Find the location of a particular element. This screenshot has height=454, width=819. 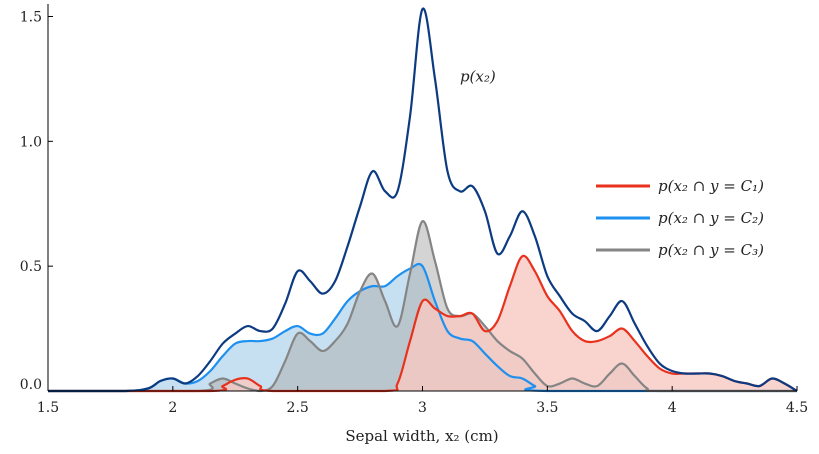

legend-label-c3: p(x₂ ∩ y = C₃) is located at coordinates (711, 250).